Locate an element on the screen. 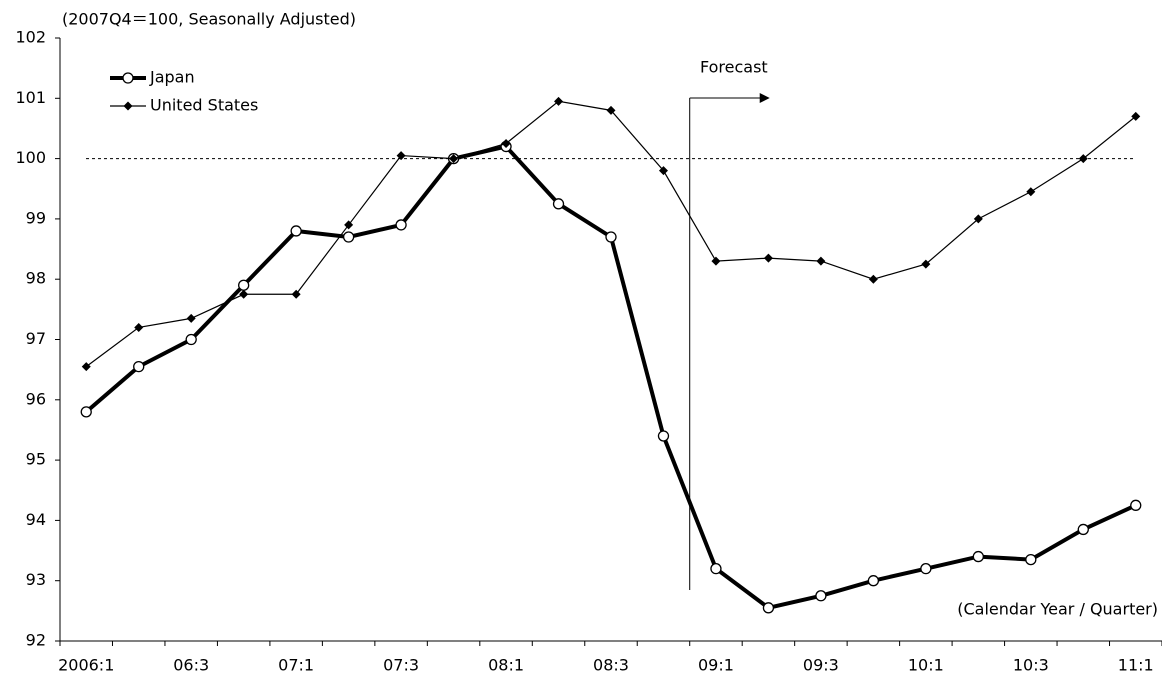  y-tick-label: 96 is located at coordinates (36, 398).